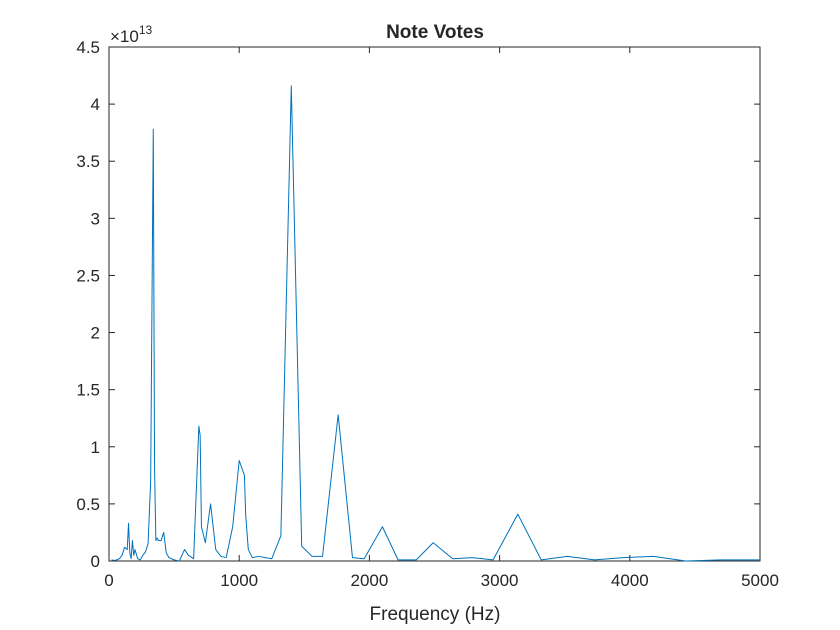 The height and width of the screenshot is (630, 840). What do you see at coordinates (435, 614) in the screenshot?
I see `x-axis-label: Frequency (Hz)` at bounding box center [435, 614].